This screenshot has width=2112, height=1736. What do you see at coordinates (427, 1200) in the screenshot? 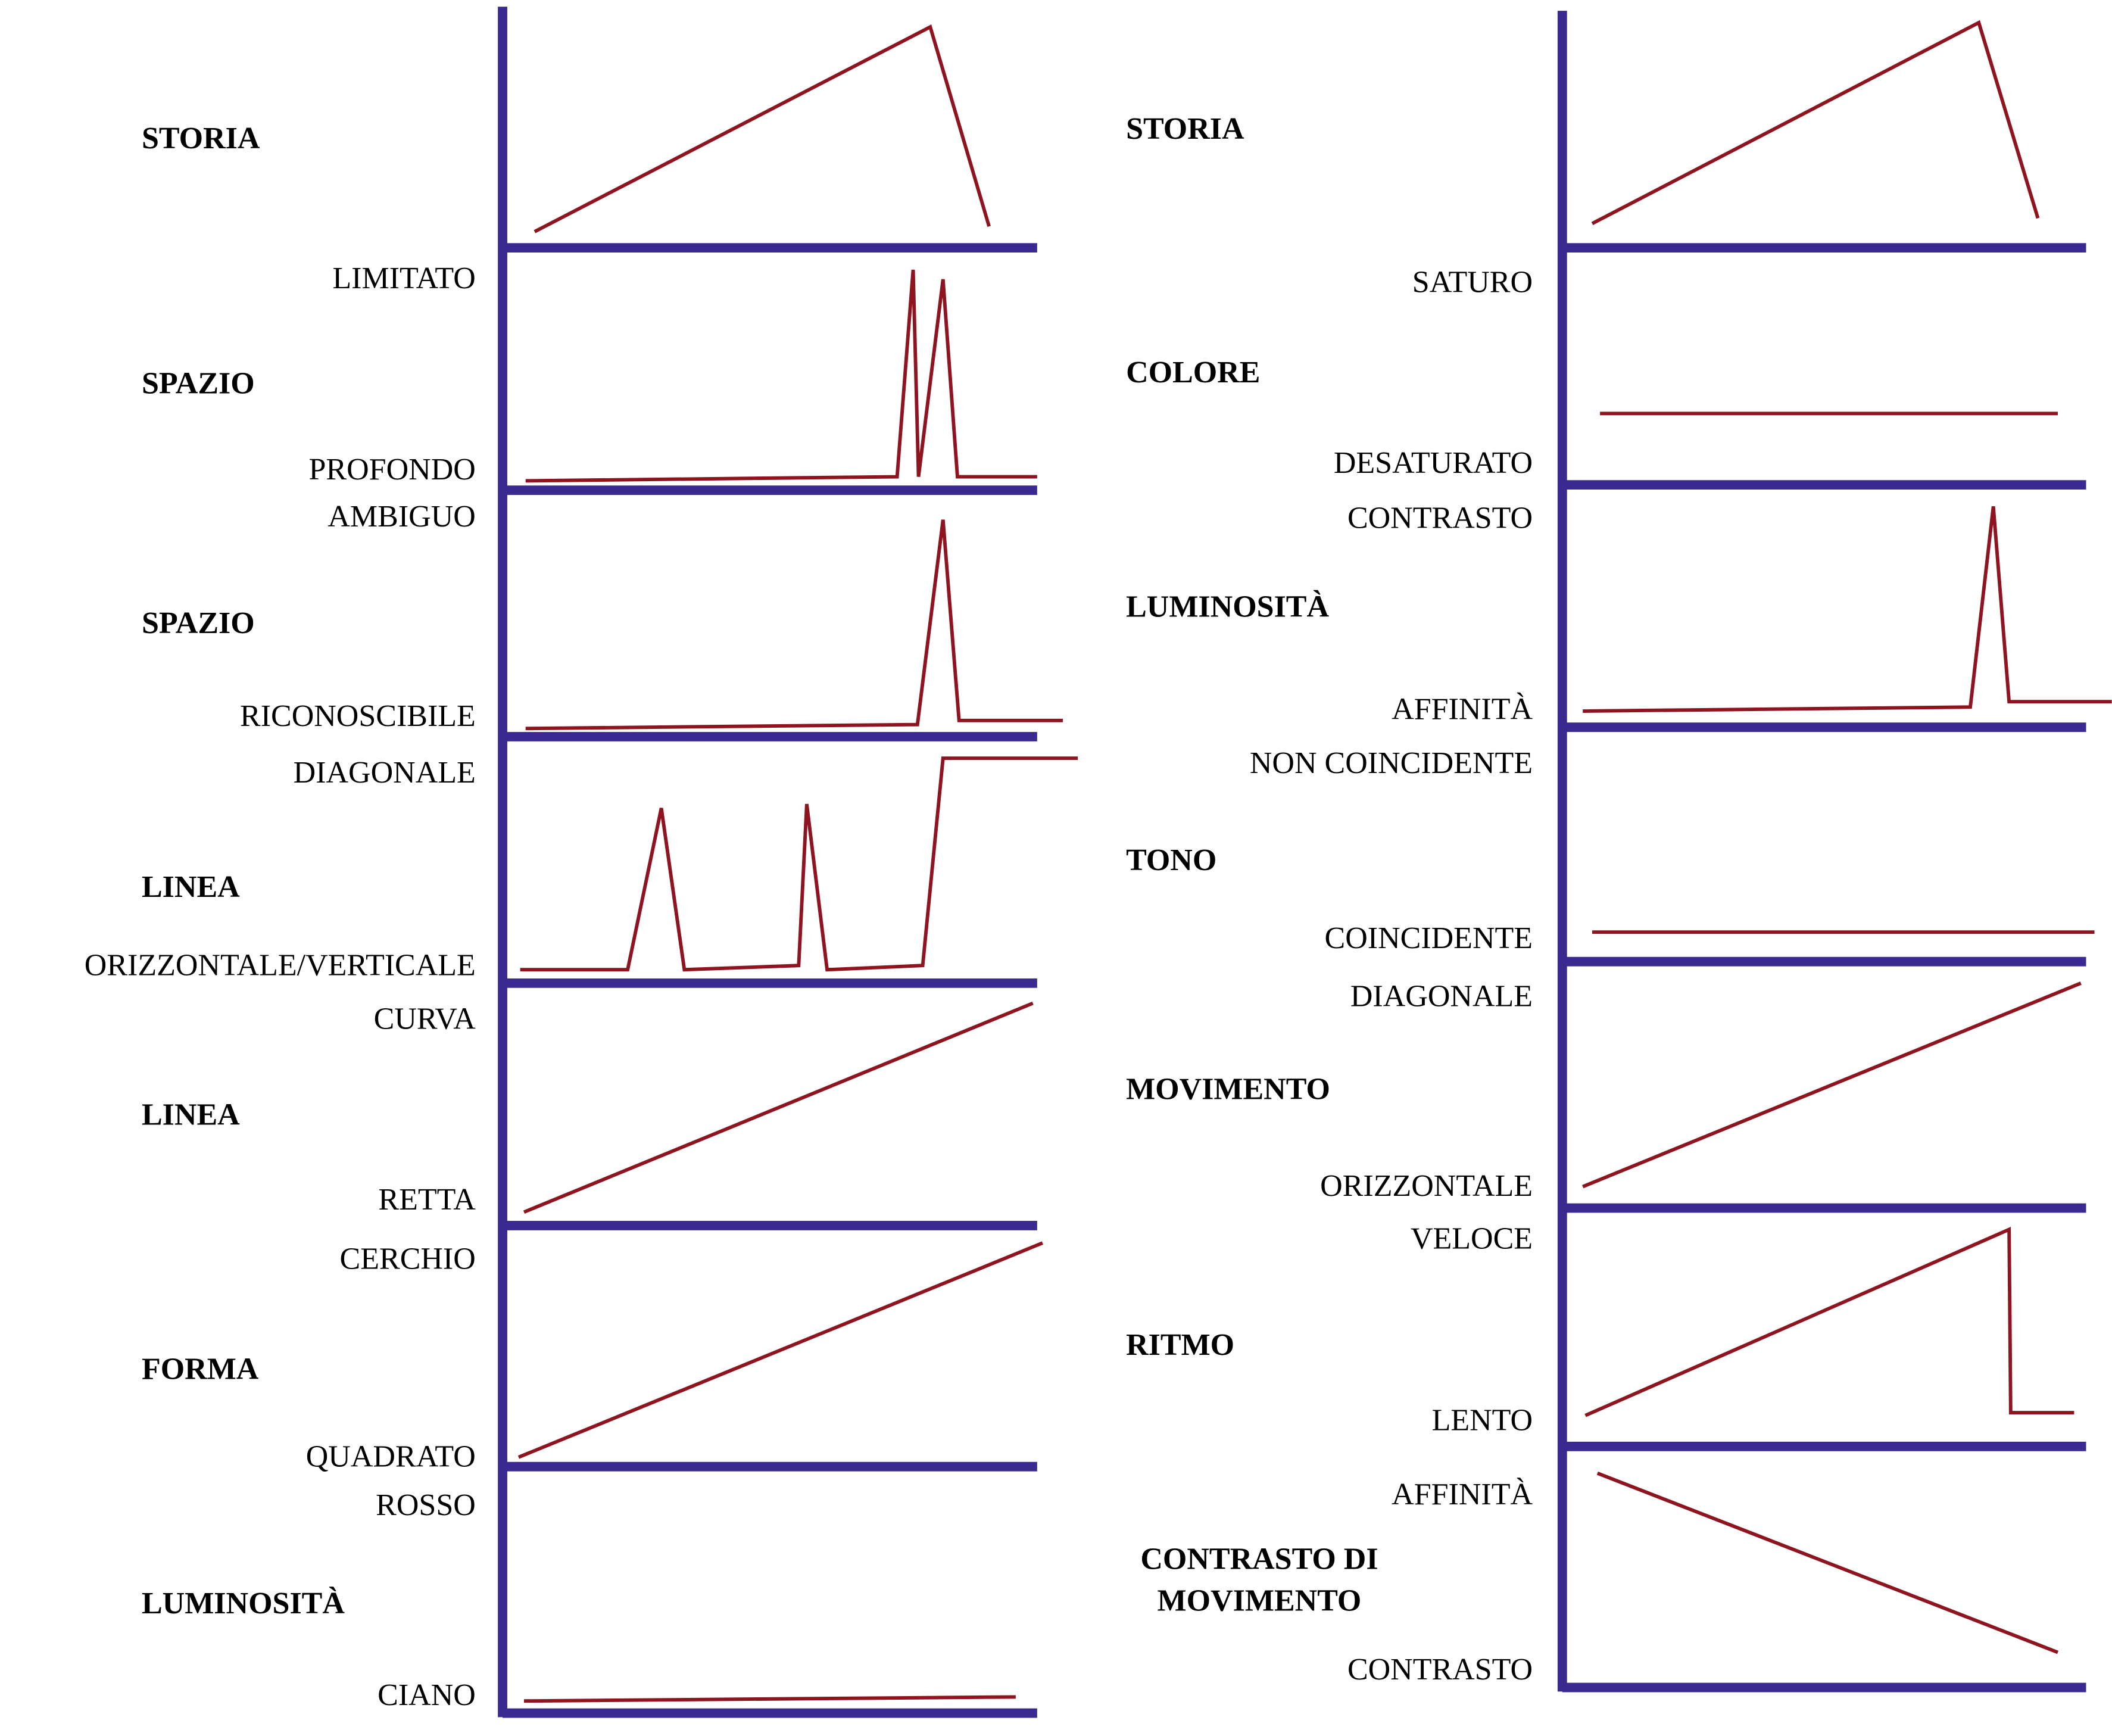
I see `bottom-label: RETTA` at bounding box center [427, 1200].